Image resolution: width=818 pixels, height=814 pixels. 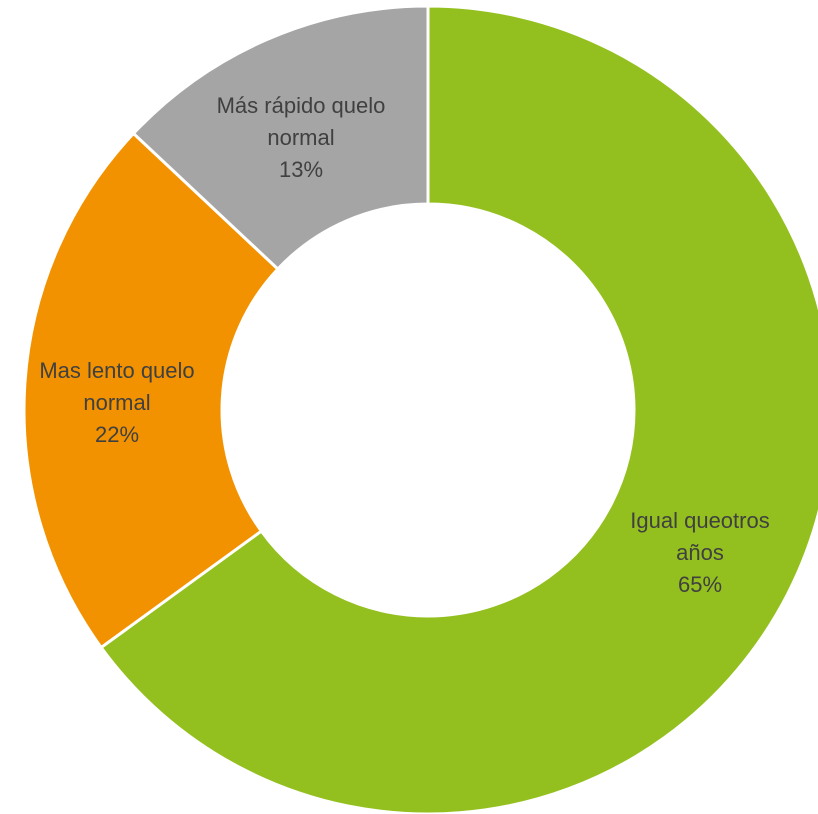 I want to click on data-label-percent: 13%, so click(x=301, y=169).